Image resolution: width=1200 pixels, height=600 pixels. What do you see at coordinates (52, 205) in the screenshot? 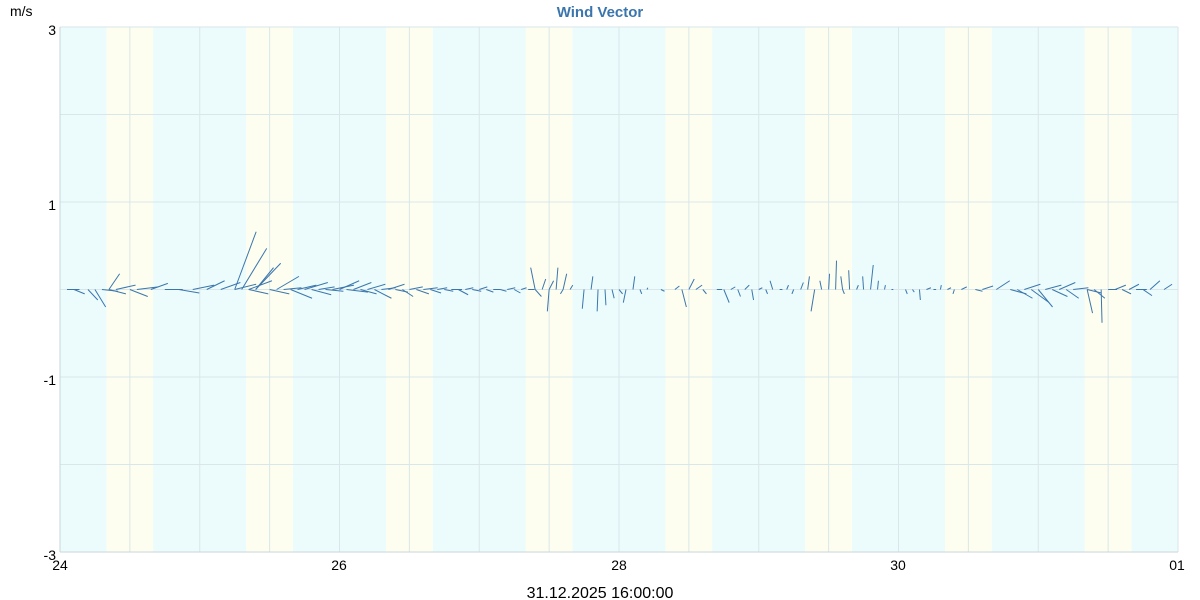
I see `y-tick-label: 1` at bounding box center [52, 205].